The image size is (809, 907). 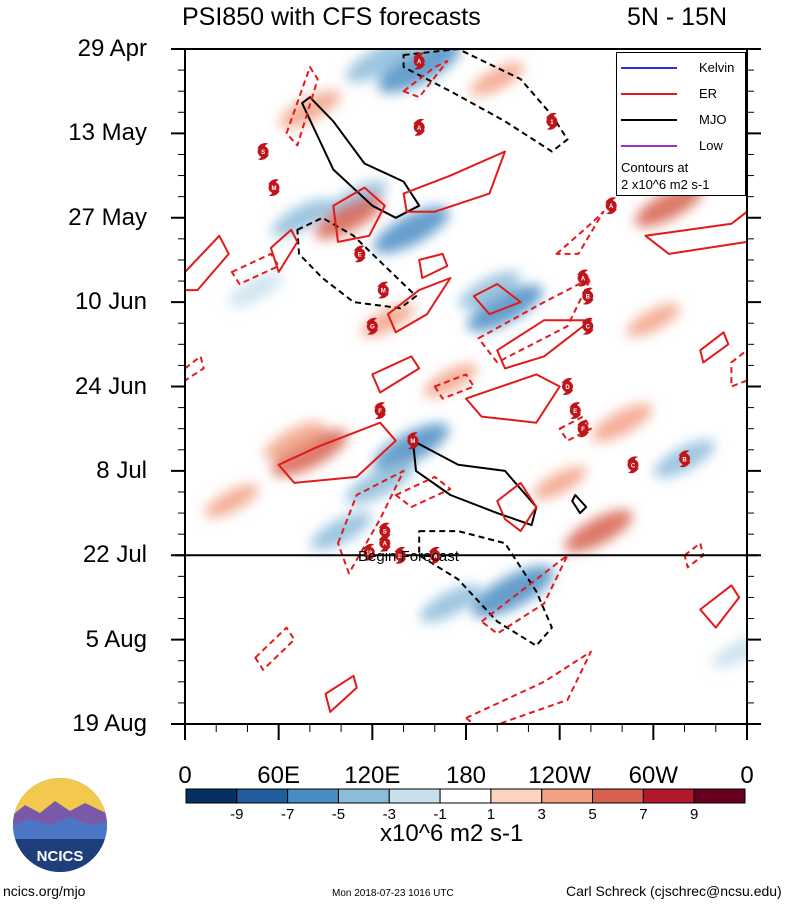 What do you see at coordinates (393, 893) in the screenshot?
I see `footer-center: Mon 2018-07-23 1016 UTC` at bounding box center [393, 893].